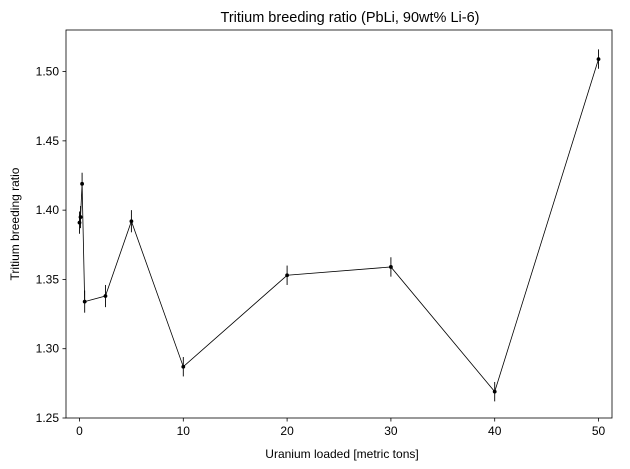 The width and height of the screenshot is (630, 469). I want to click on y-axis-label: Tritium breeding ratio, so click(15, 223).